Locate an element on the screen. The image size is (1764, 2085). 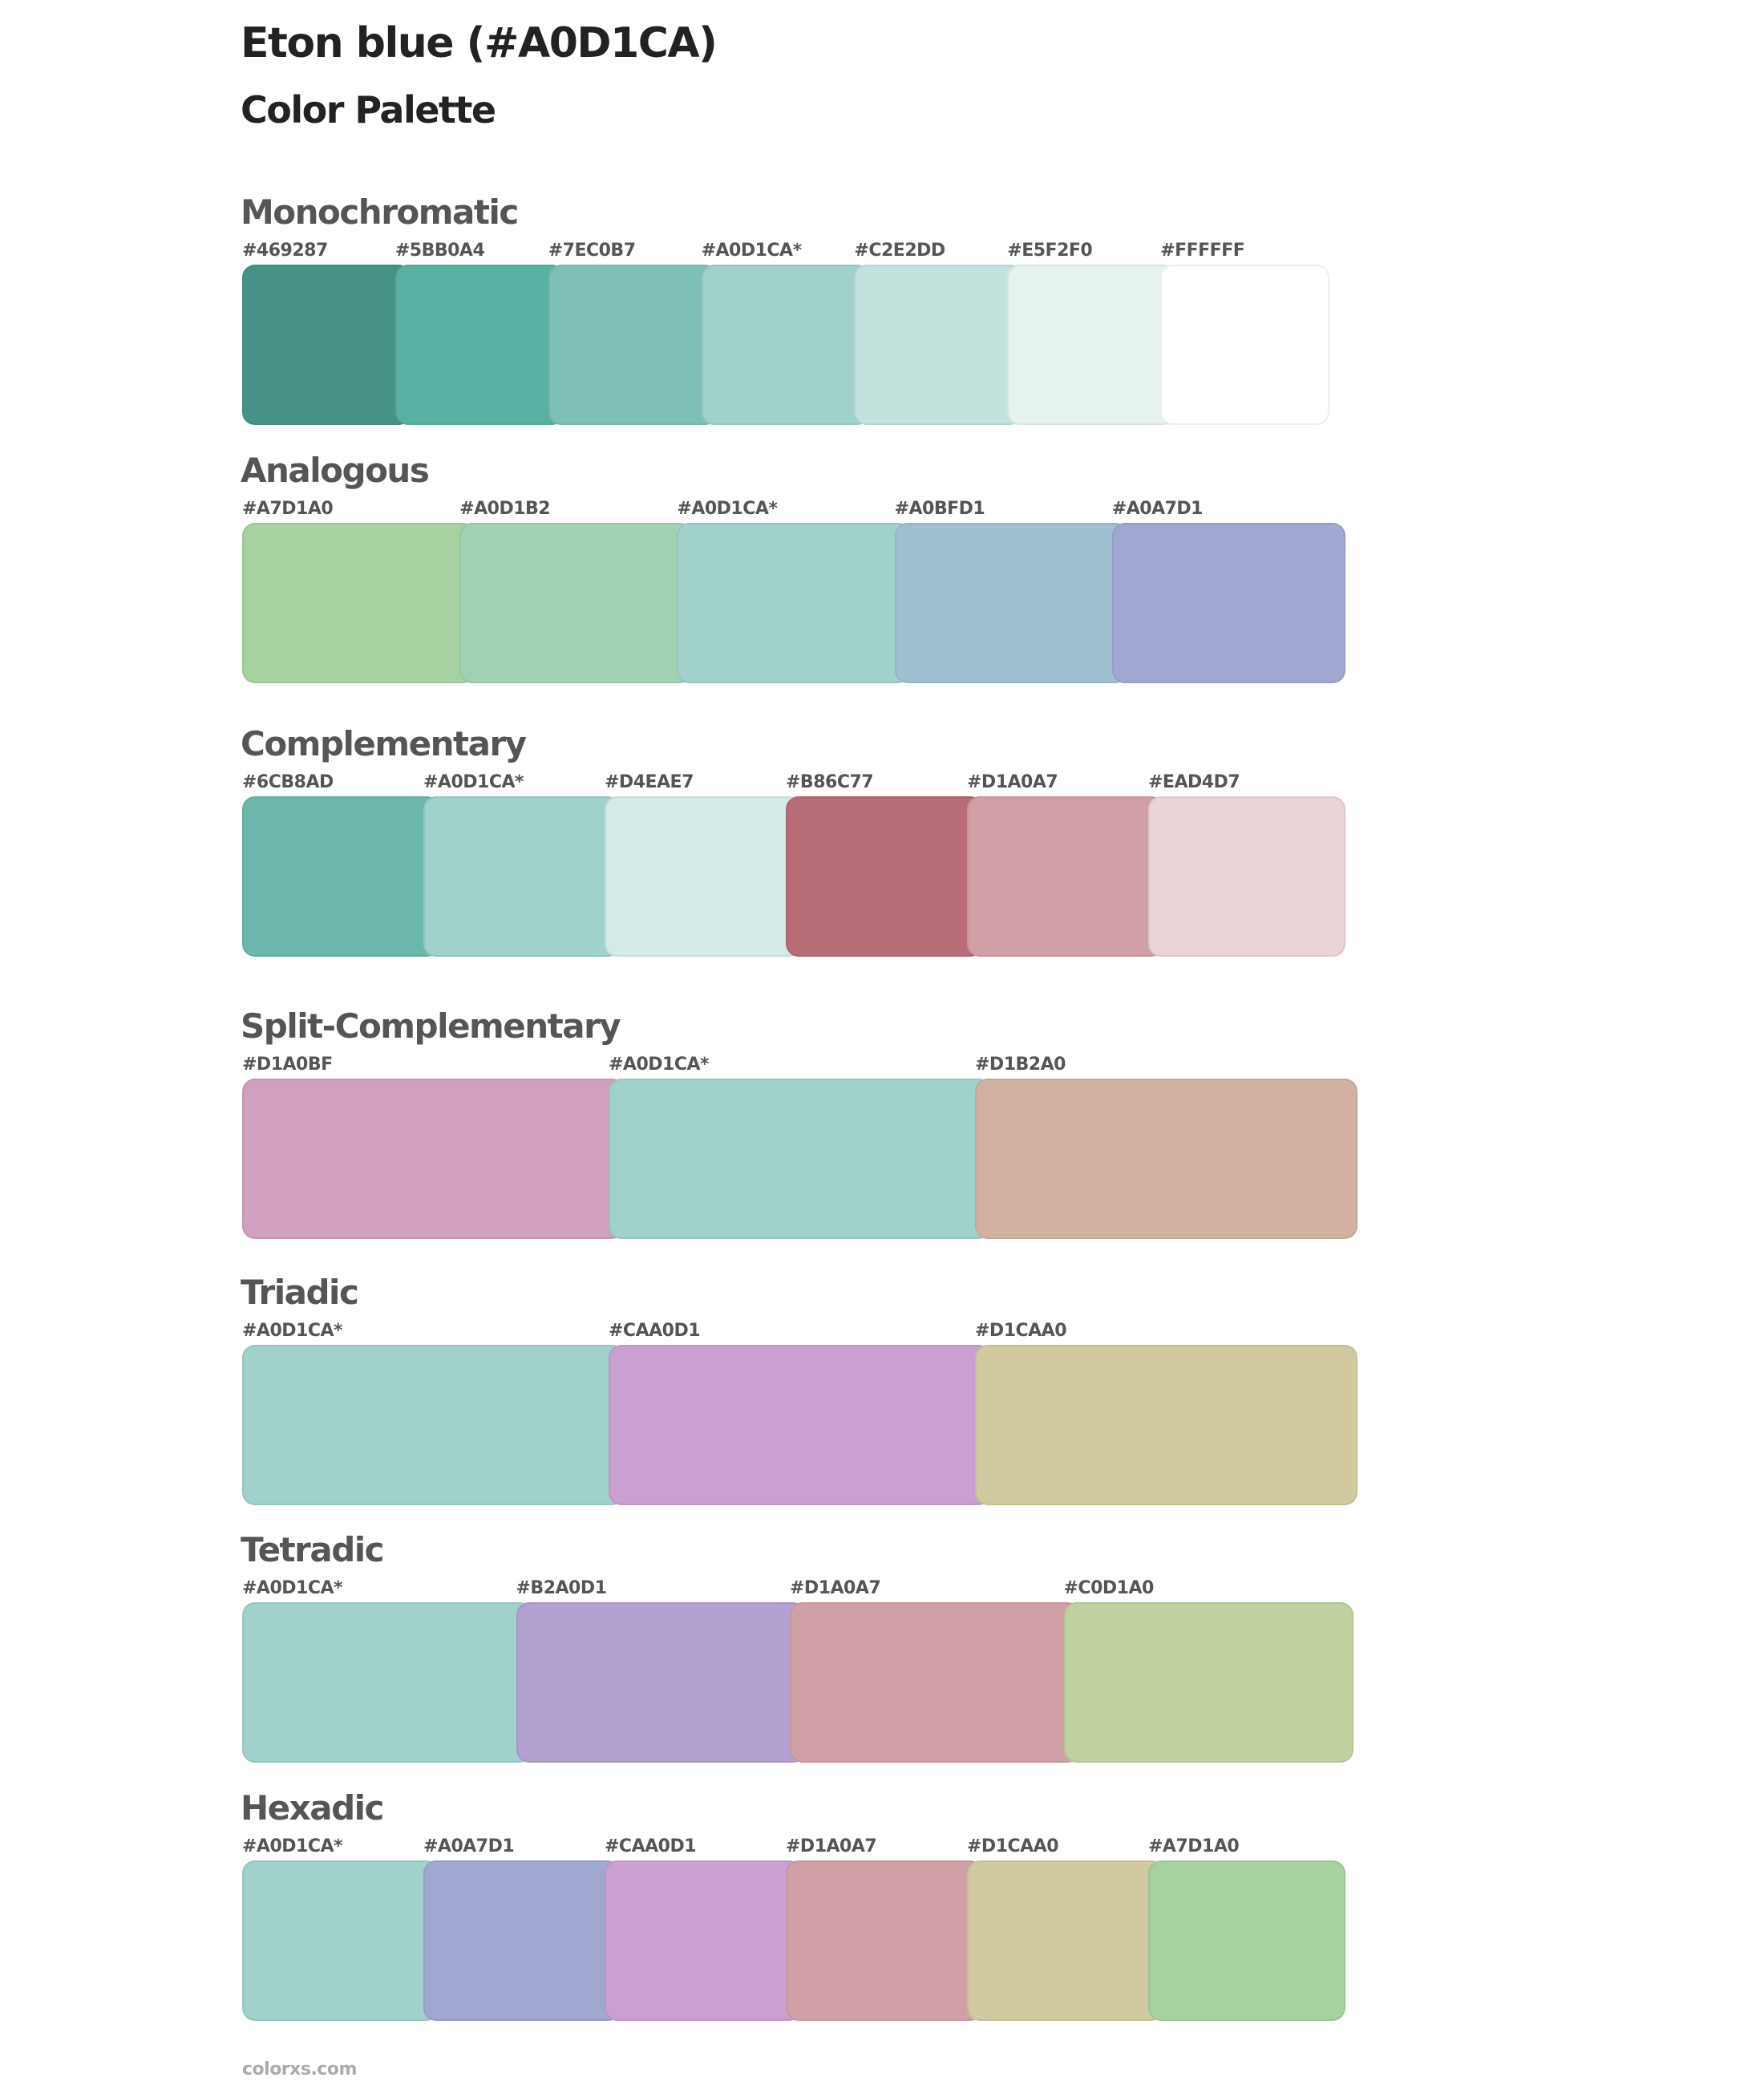
hex-label: #C2E2DD is located at coordinates (899, 251).